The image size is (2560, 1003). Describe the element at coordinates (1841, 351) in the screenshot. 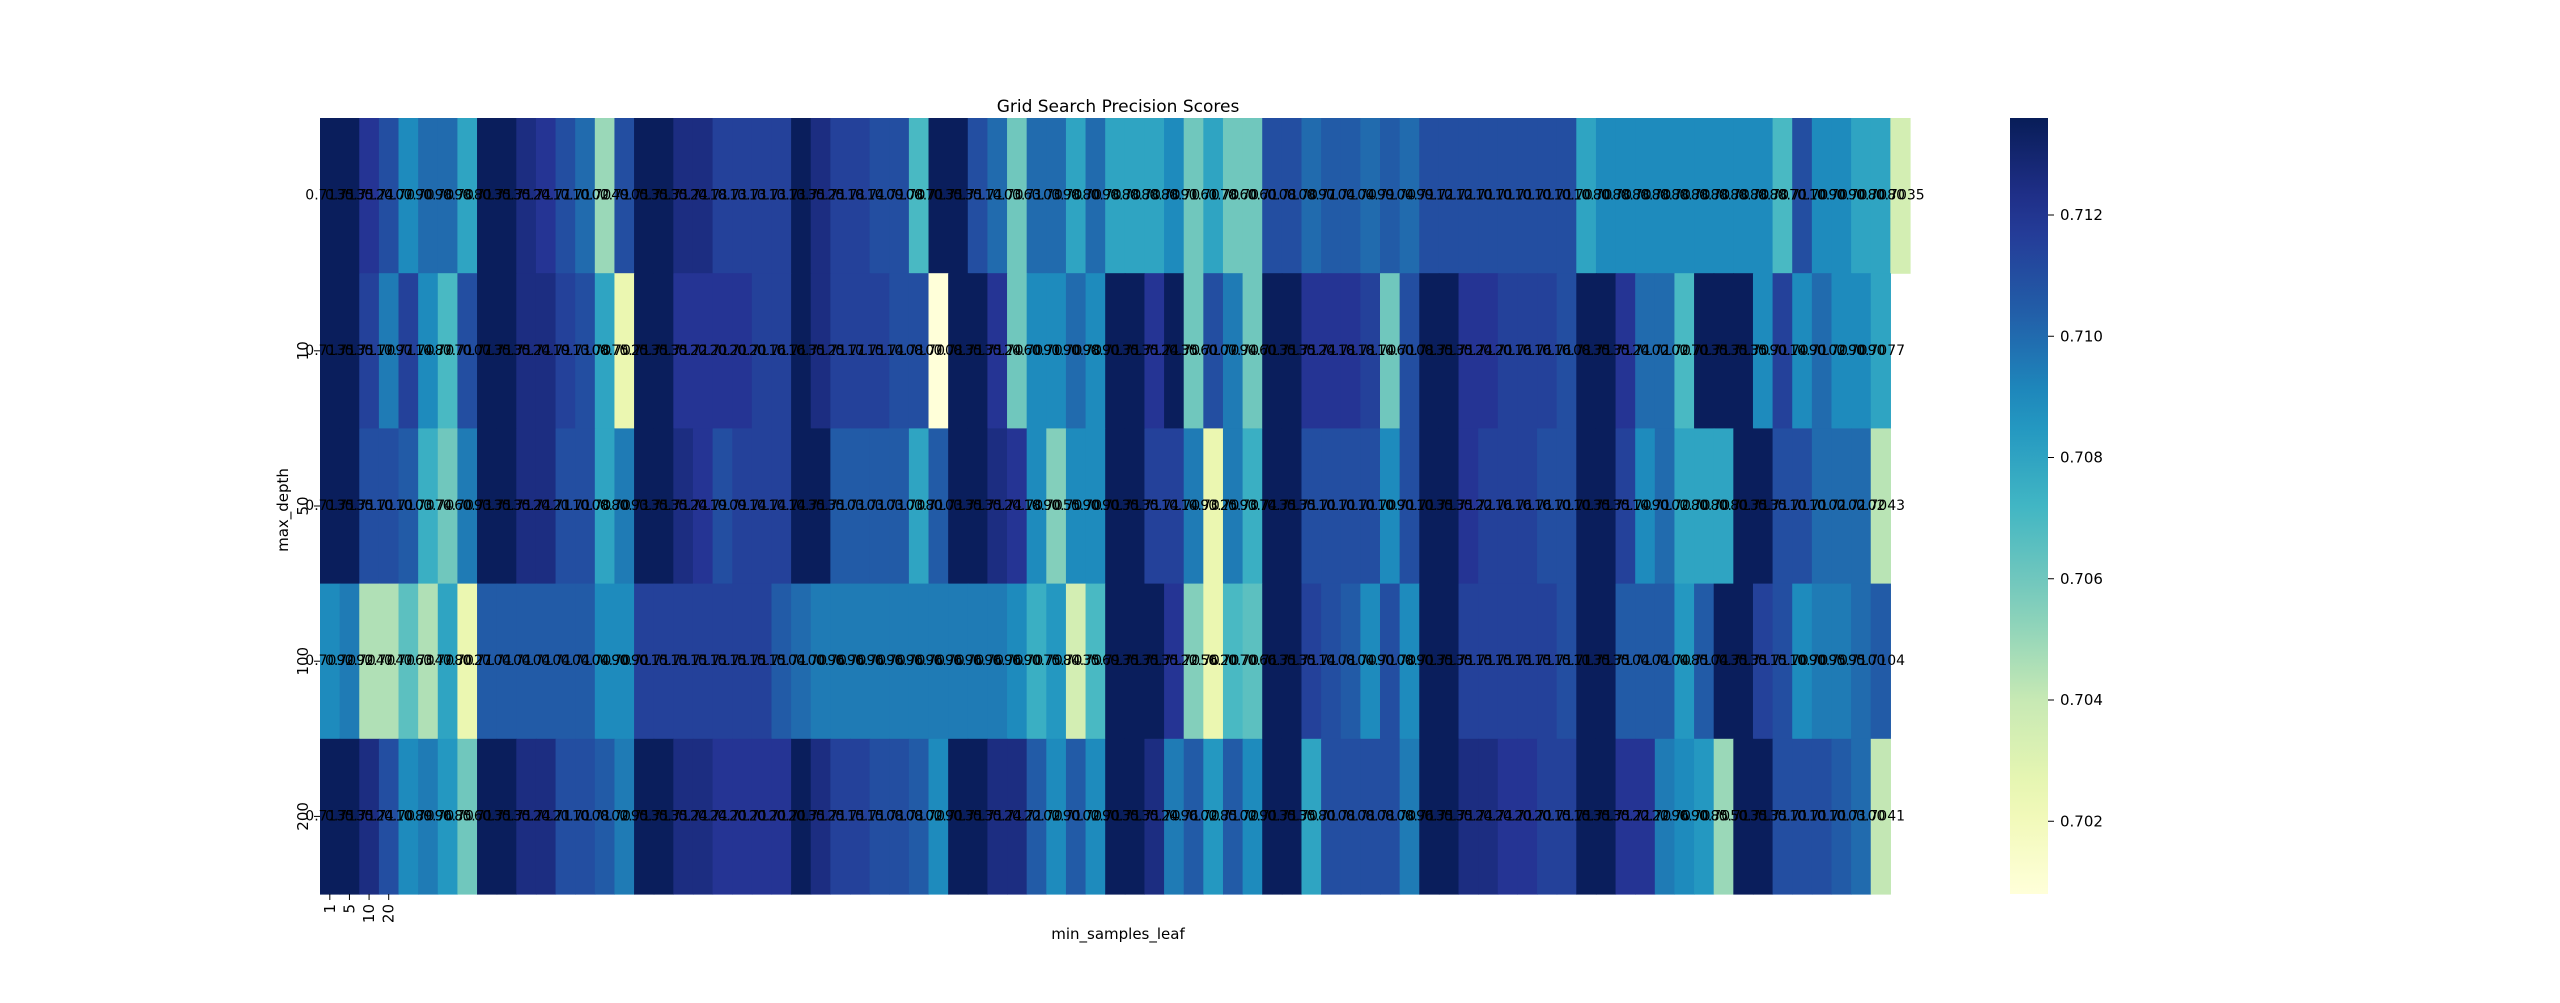

I see `cell-value-label: 0.7090` at that location.